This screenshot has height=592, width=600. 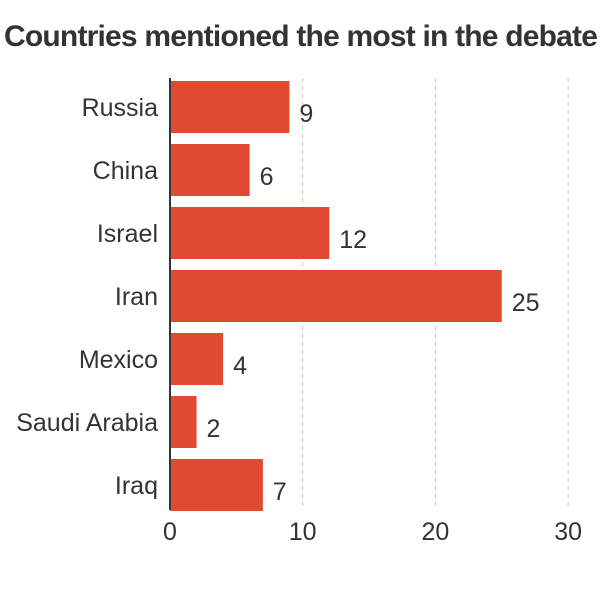 I want to click on x-tick-label: 30, so click(x=568, y=532).